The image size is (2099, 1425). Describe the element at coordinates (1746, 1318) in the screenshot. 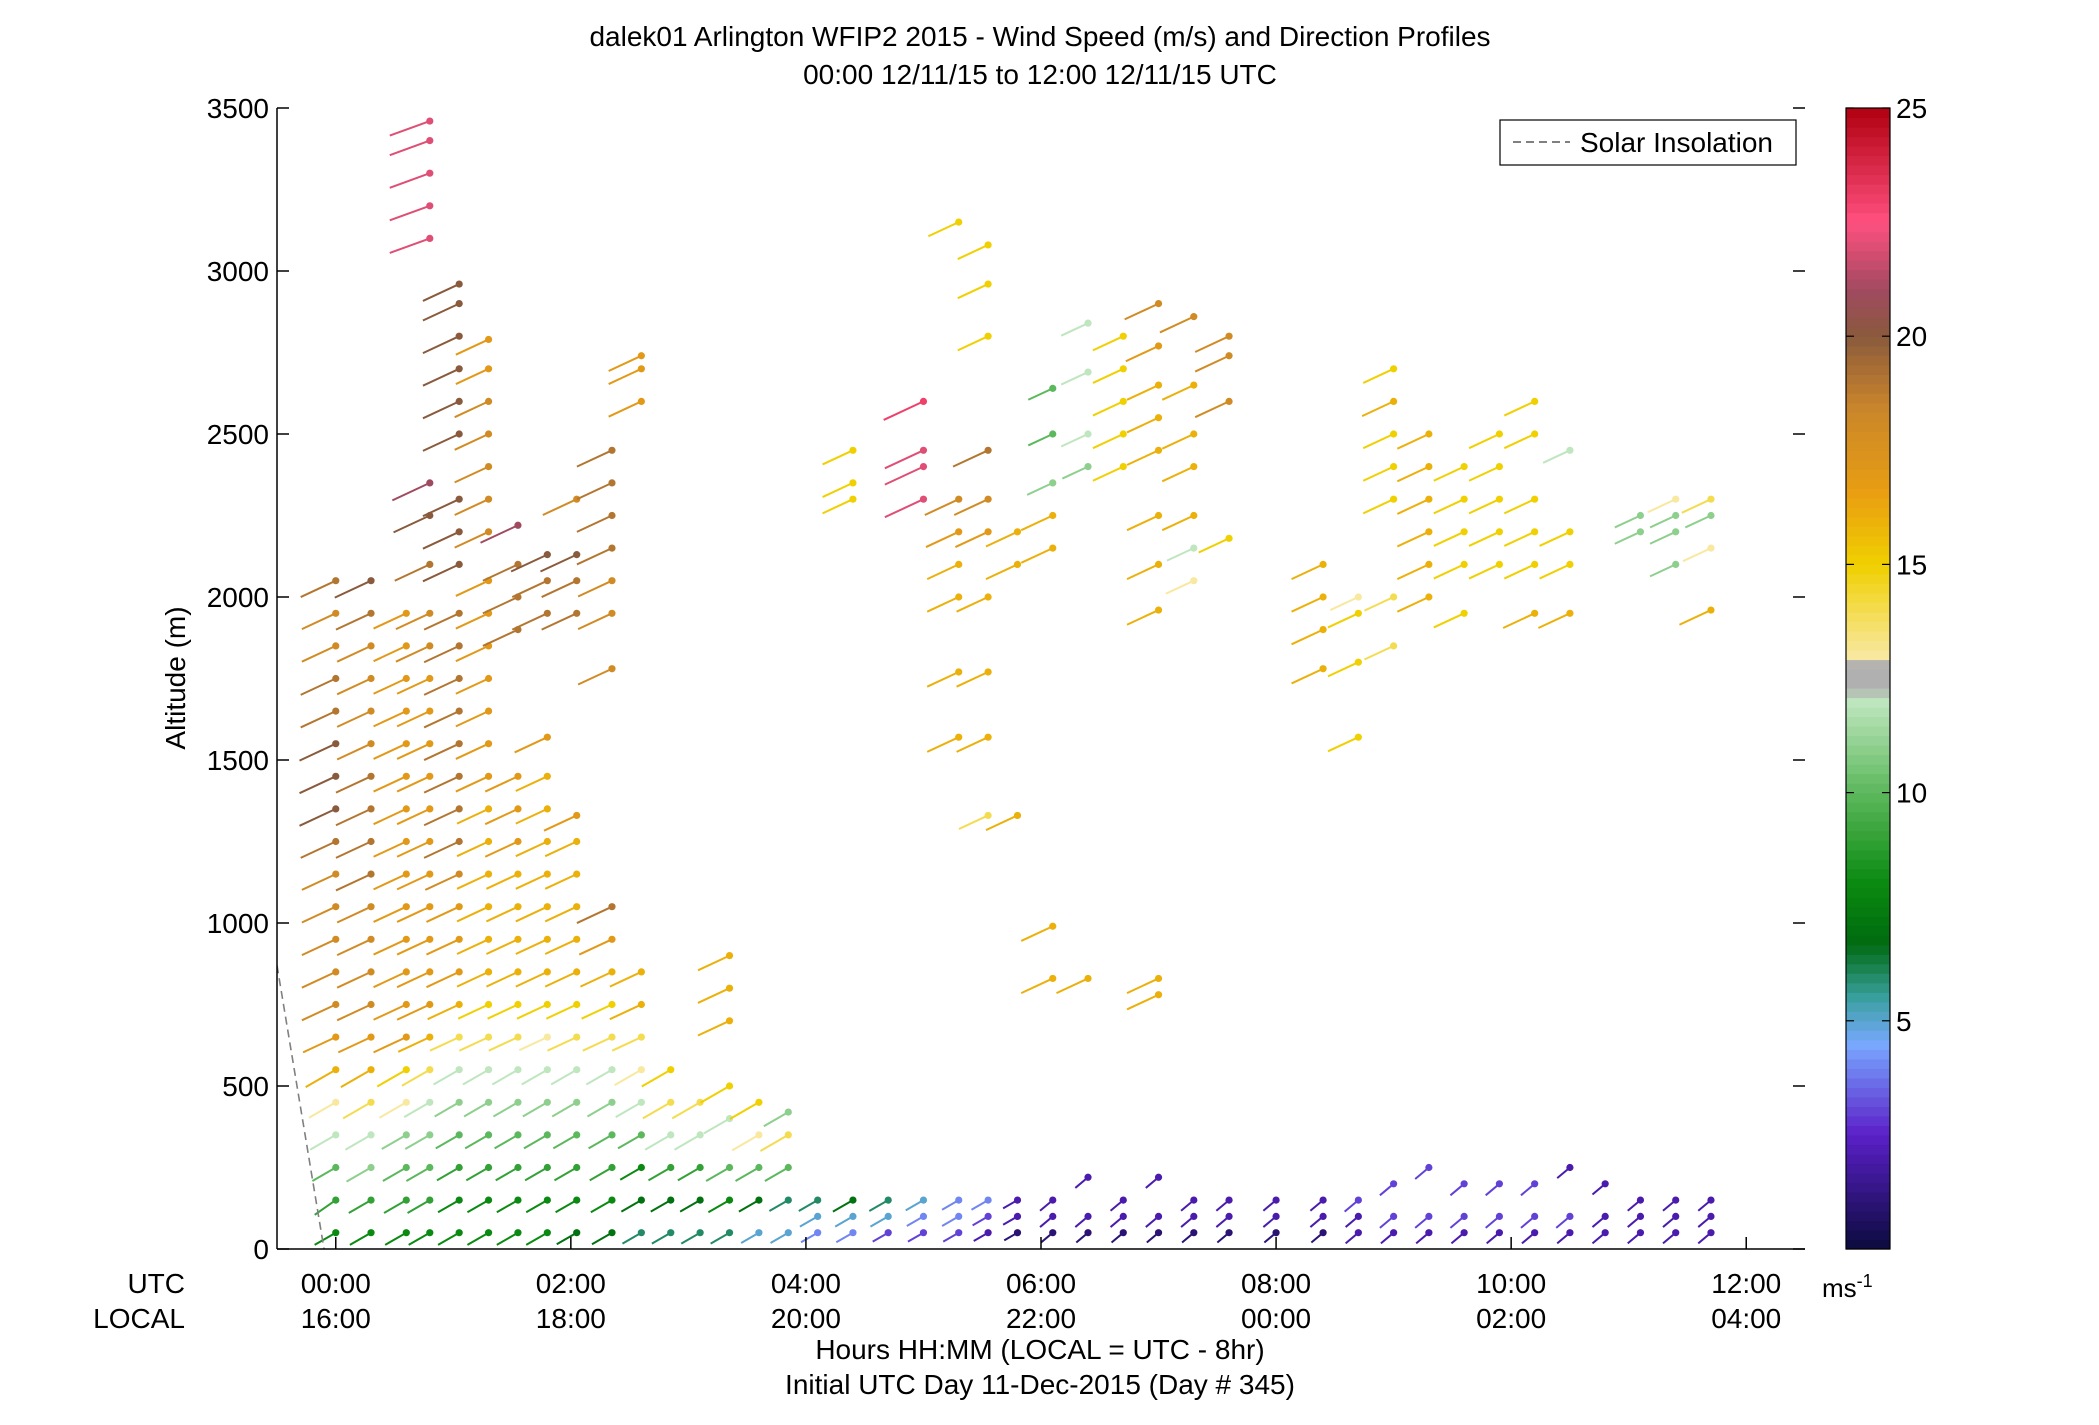

I see `local-tick-label: 04:00` at that location.